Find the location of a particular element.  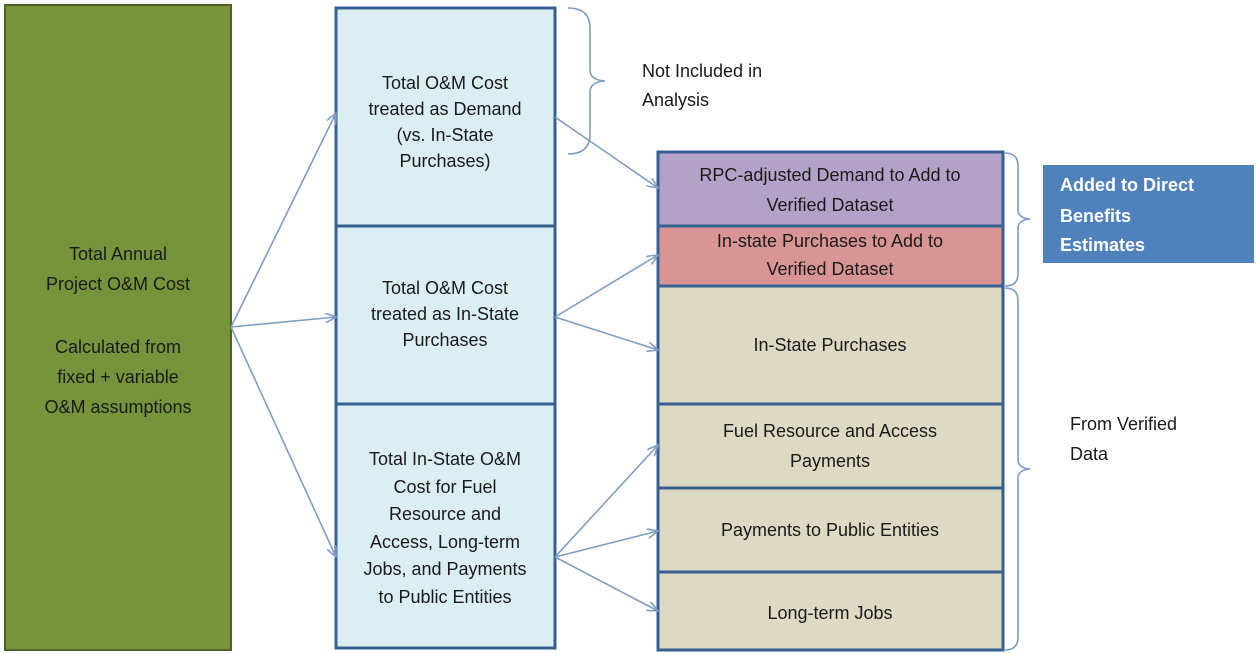

box-text: Jobs, and Payments is located at coordinates (444, 569).